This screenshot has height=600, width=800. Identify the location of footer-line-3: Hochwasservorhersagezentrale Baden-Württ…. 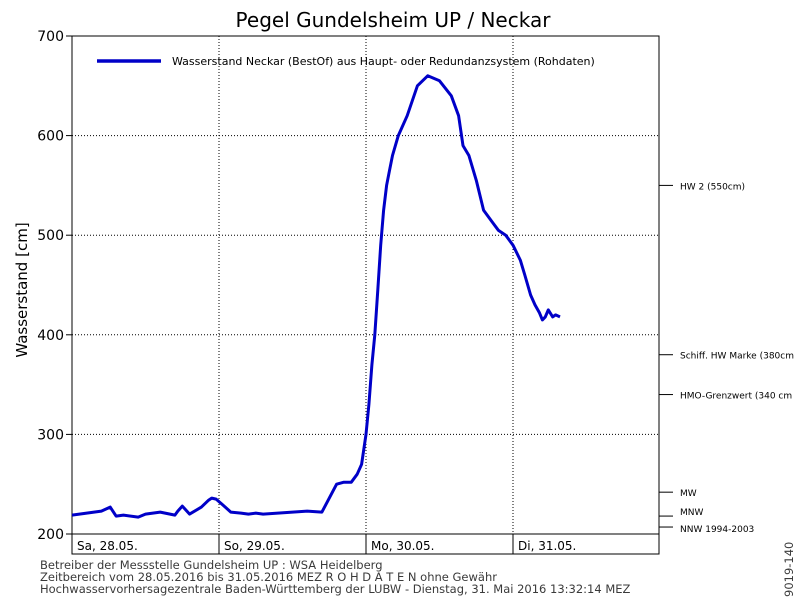
(335, 589).